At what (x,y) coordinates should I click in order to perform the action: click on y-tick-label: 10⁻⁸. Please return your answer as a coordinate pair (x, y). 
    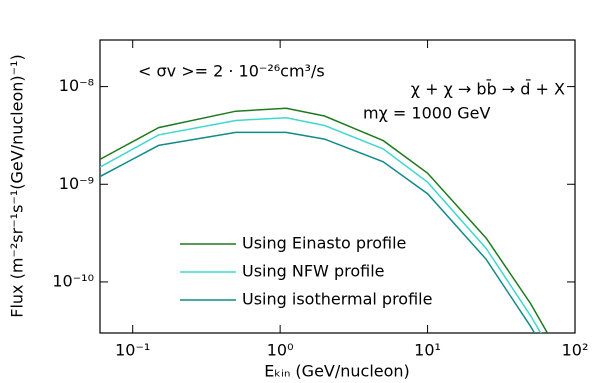
    Looking at the image, I should click on (76, 85).